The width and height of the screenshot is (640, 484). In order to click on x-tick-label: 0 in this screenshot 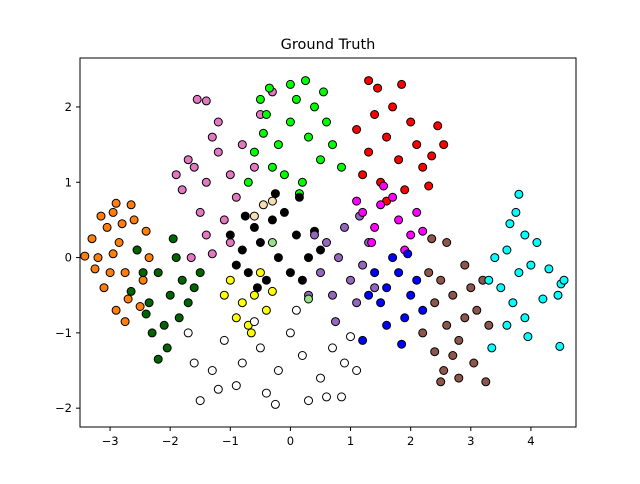, I will do `click(290, 441)`.